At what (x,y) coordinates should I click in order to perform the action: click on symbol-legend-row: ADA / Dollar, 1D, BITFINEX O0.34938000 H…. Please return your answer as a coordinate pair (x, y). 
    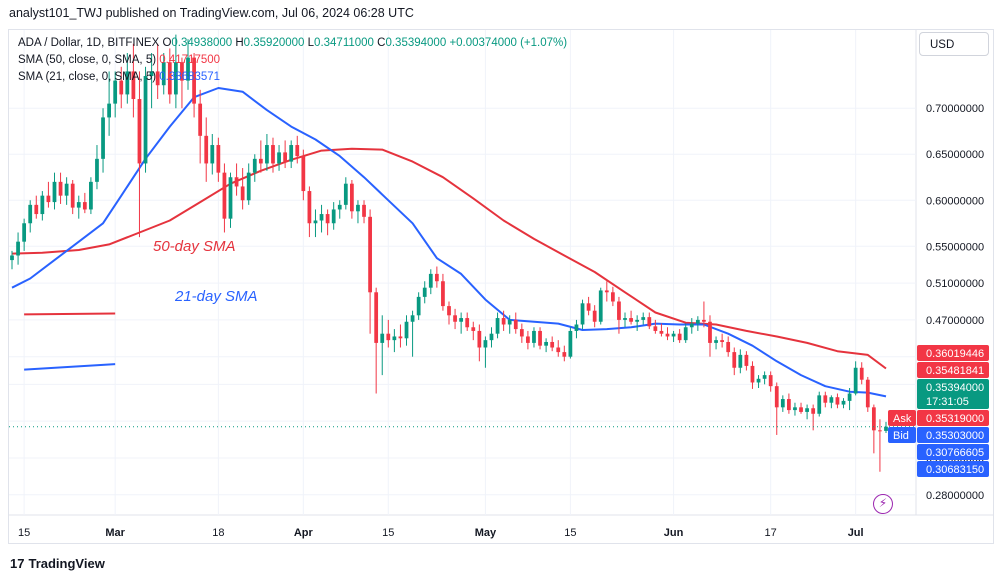
    Looking at the image, I should click on (292, 43).